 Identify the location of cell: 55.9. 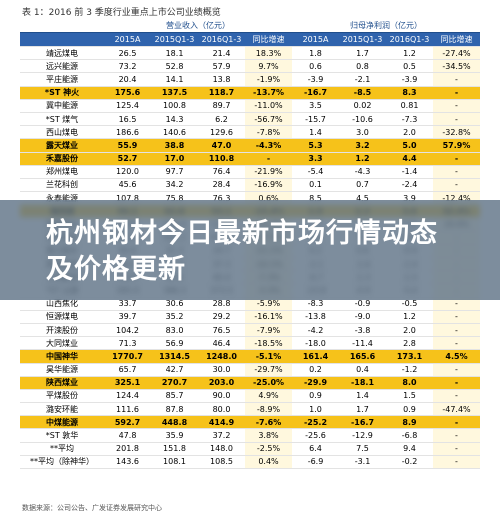
(127, 145).